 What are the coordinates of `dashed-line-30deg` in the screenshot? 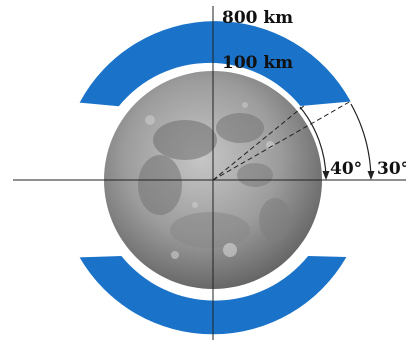 It's located at (282, 140).